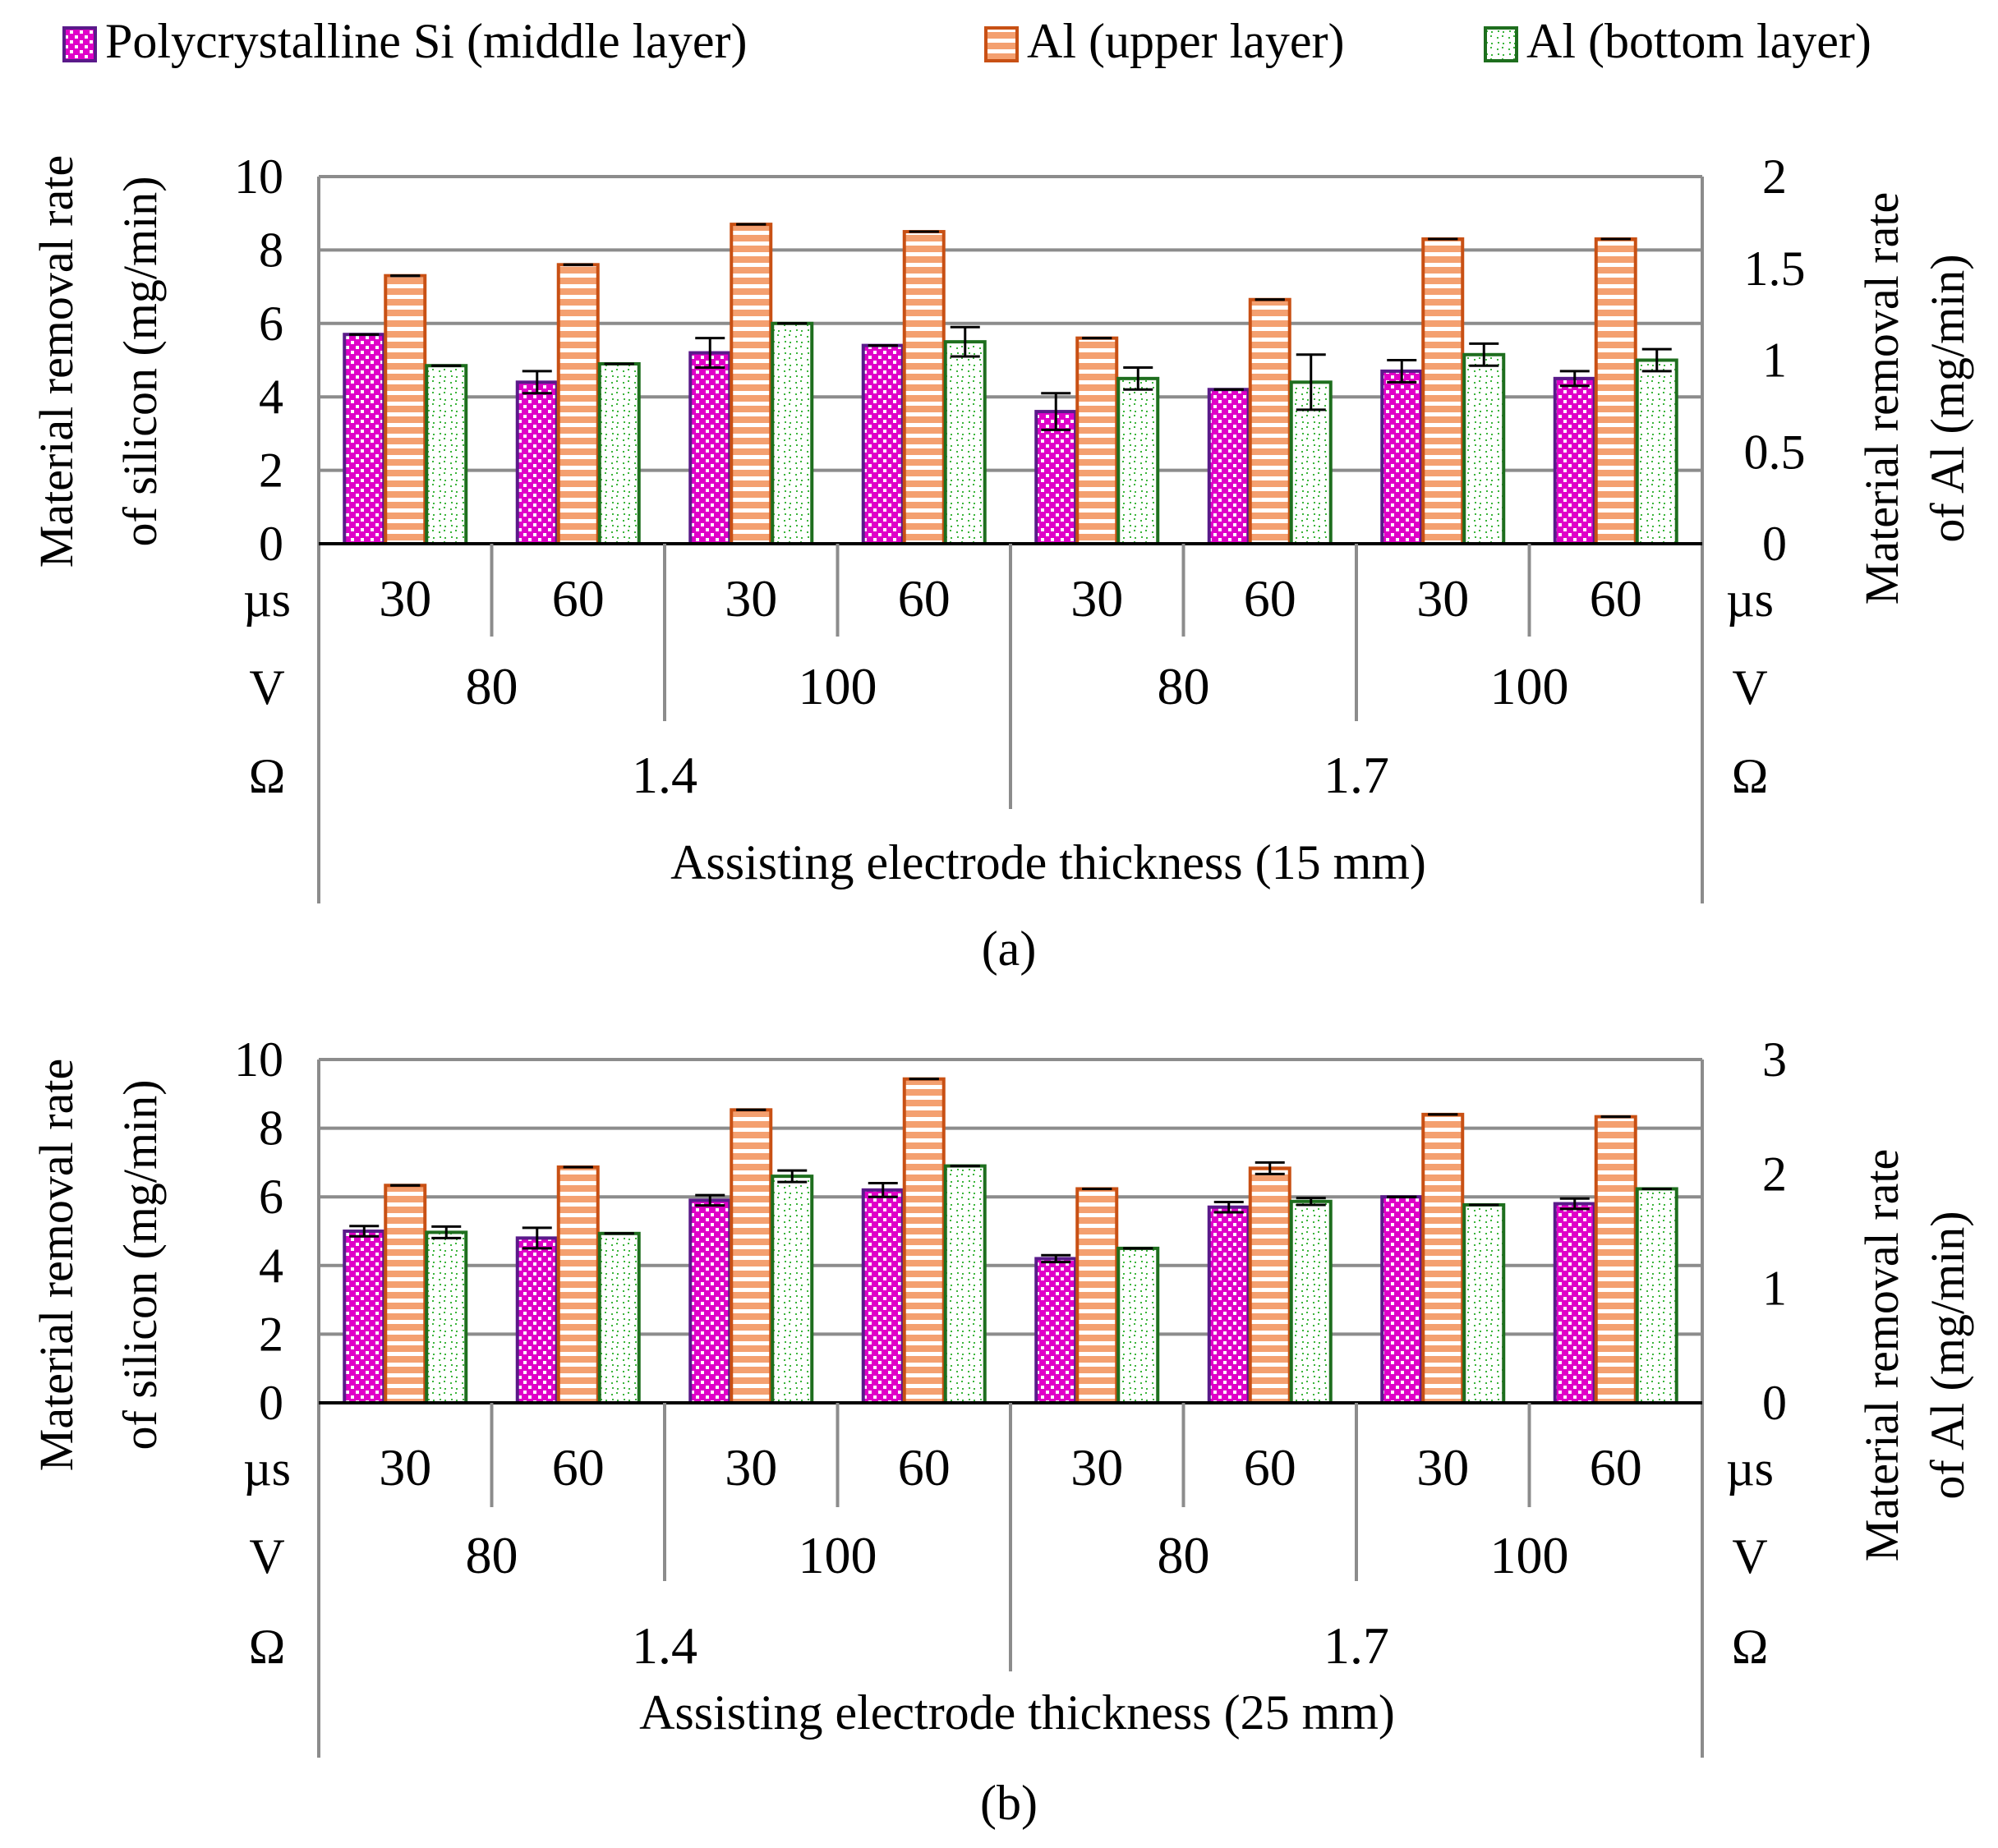  What do you see at coordinates (271, 1128) in the screenshot?
I see `left-y-tick-label: 8` at bounding box center [271, 1128].